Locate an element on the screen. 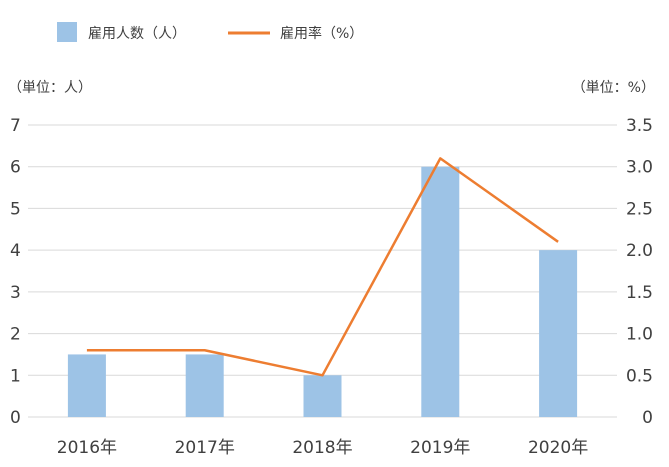  left-axis-tick-label: 7 is located at coordinates (15, 126).